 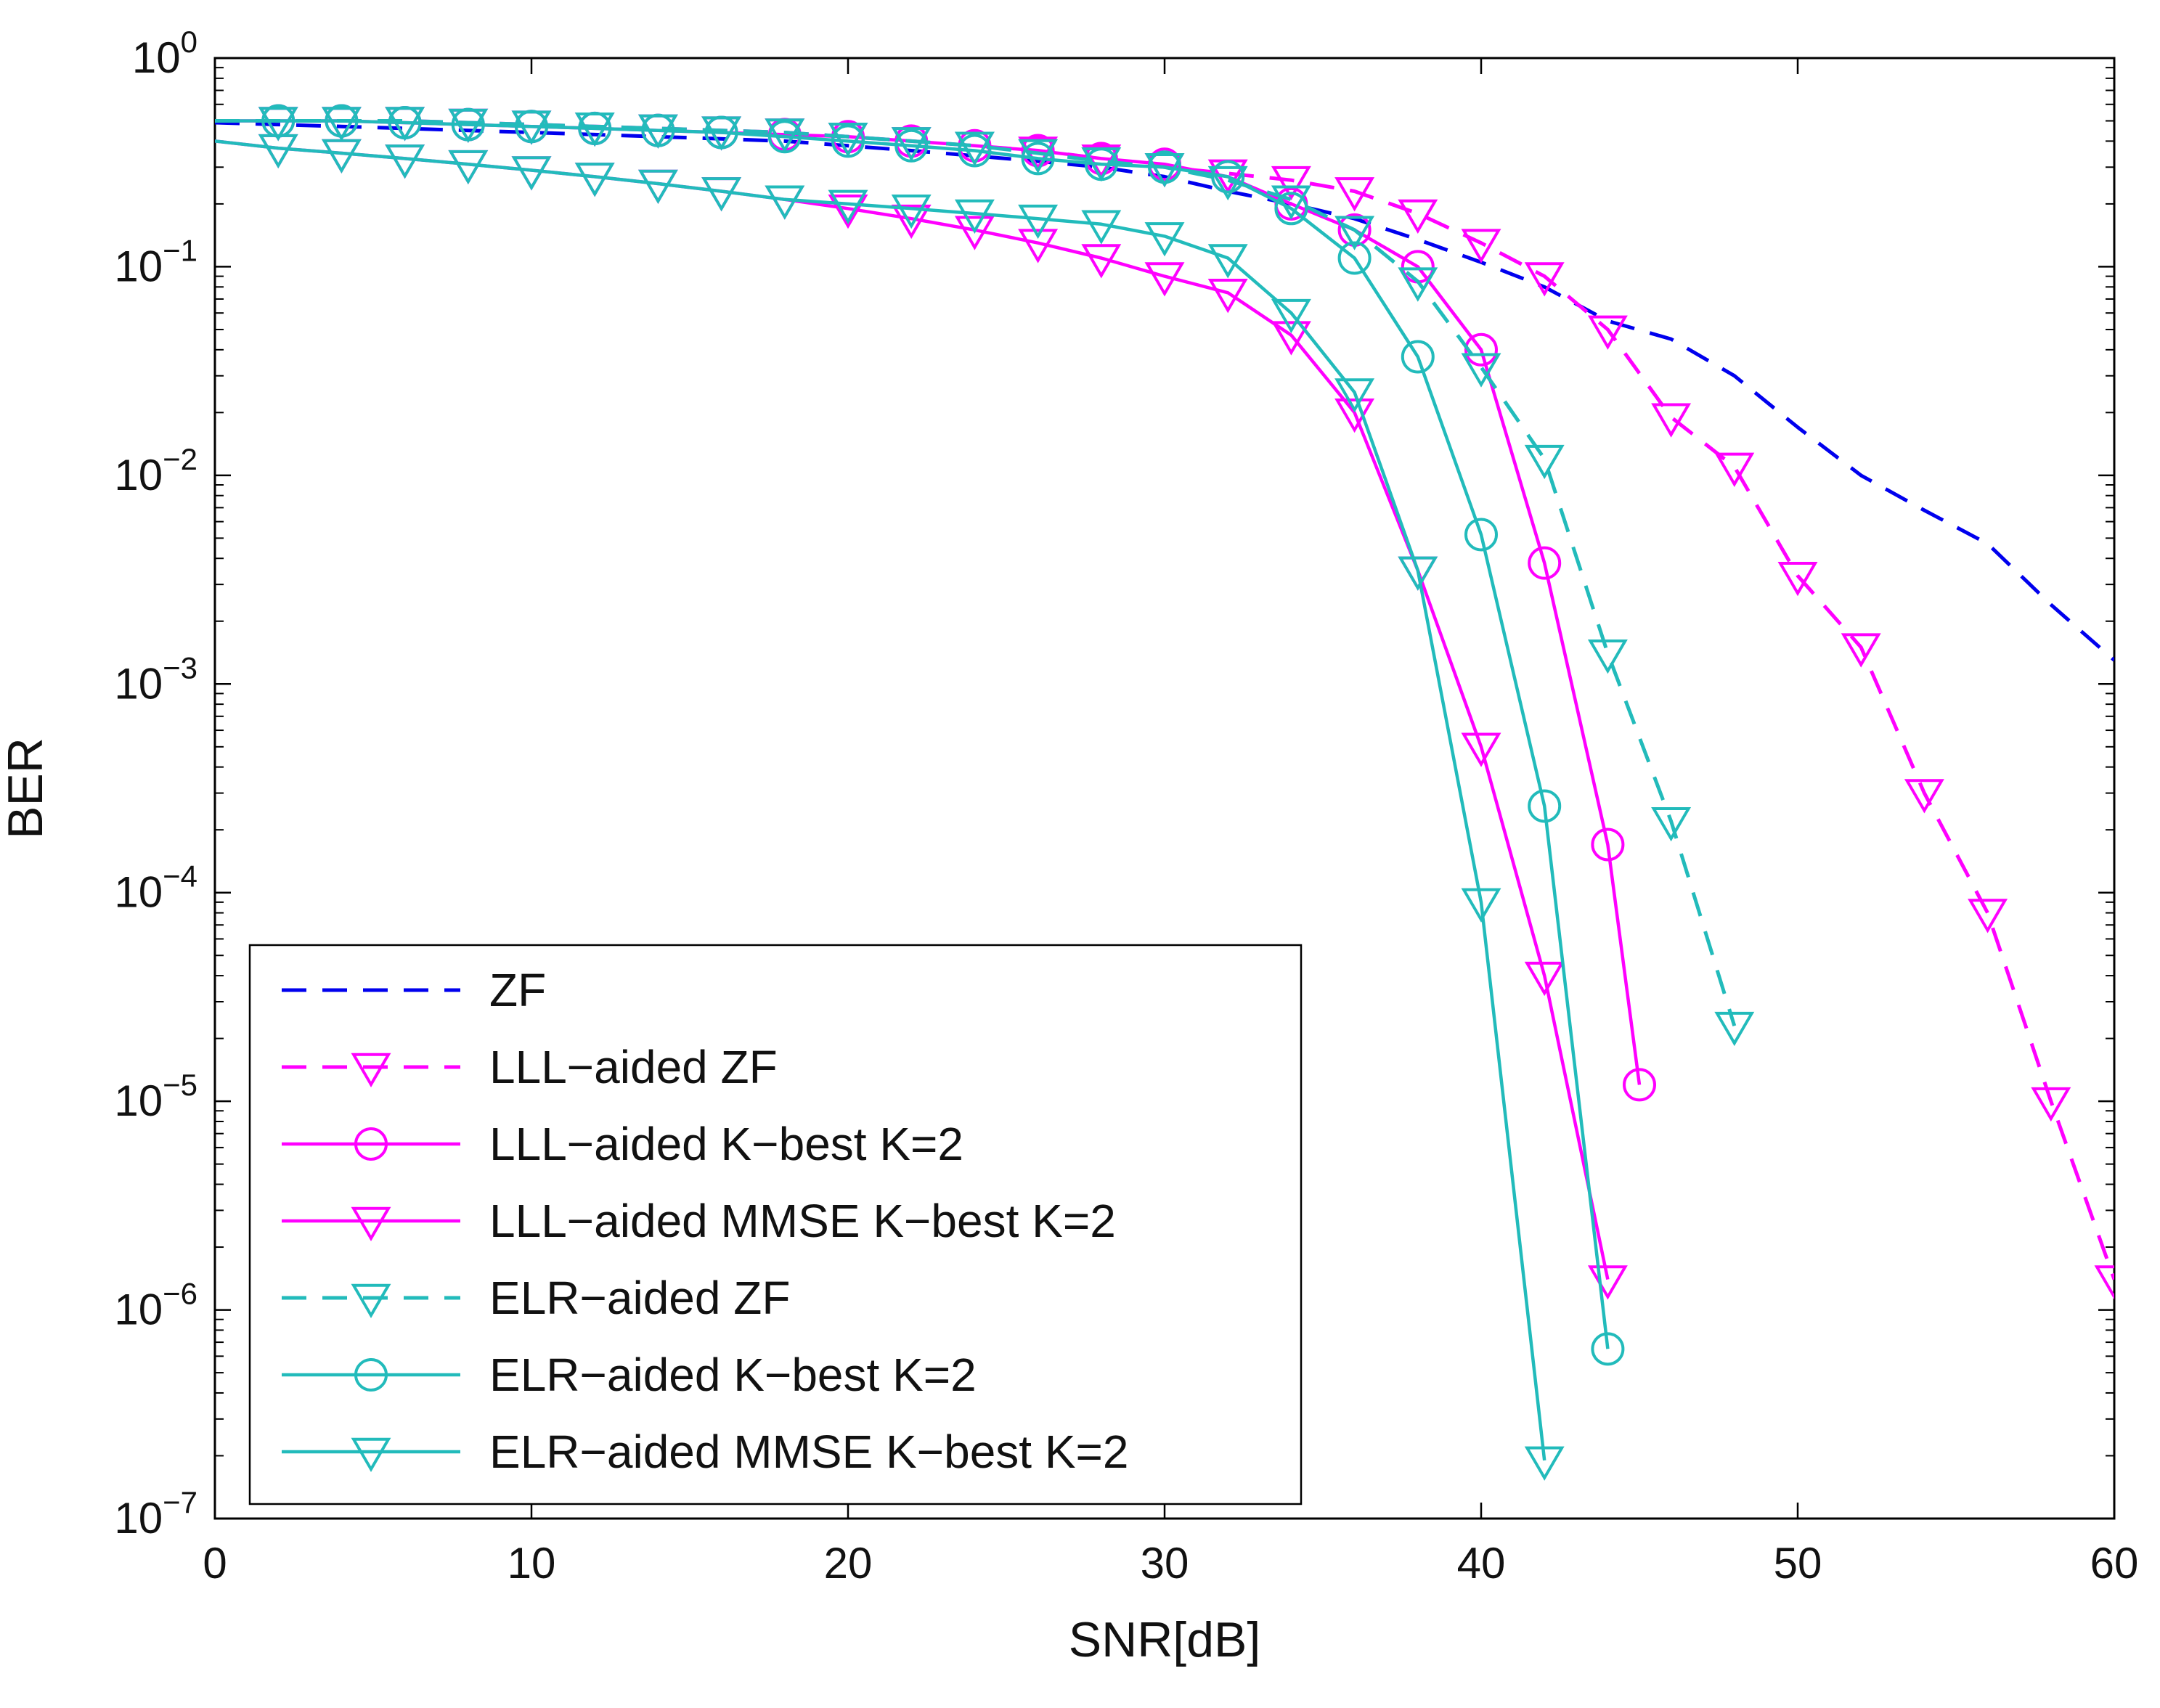 I want to click on y-tick-exponent: −4, so click(x=180, y=876).